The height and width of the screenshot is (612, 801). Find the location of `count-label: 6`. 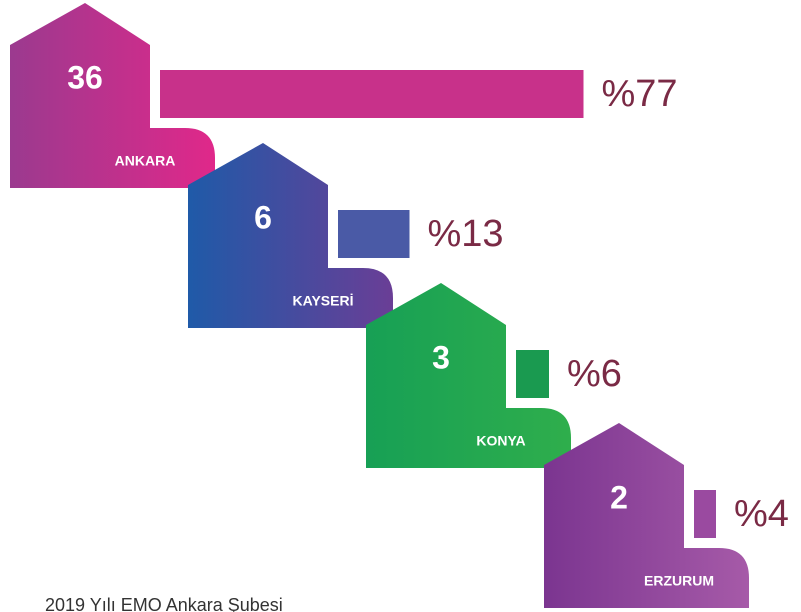

count-label: 6 is located at coordinates (263, 217).